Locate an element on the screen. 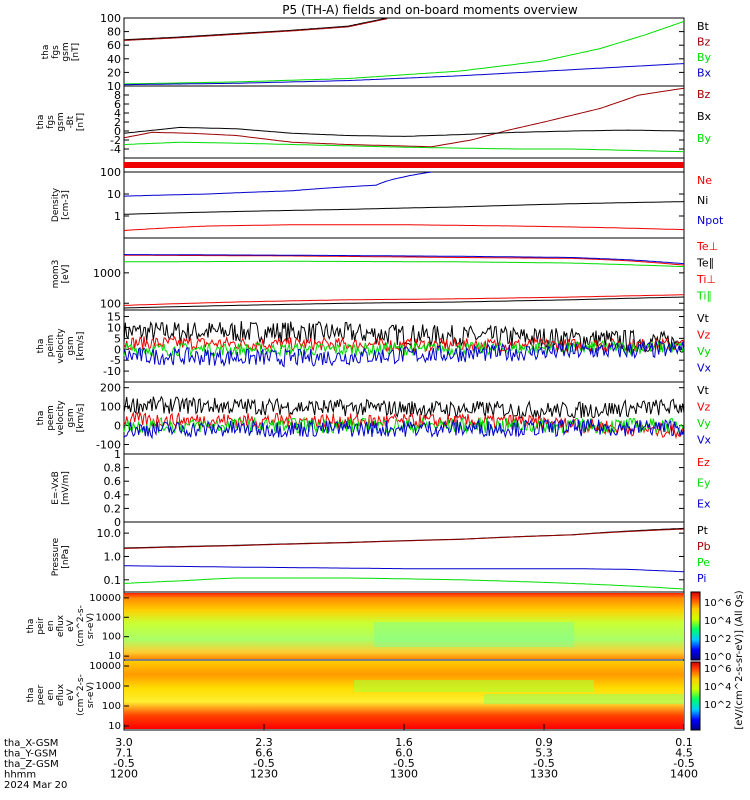 Image resolution: width=750 pixels, height=800 pixels. series-line-Pt is located at coordinates (404, 538).